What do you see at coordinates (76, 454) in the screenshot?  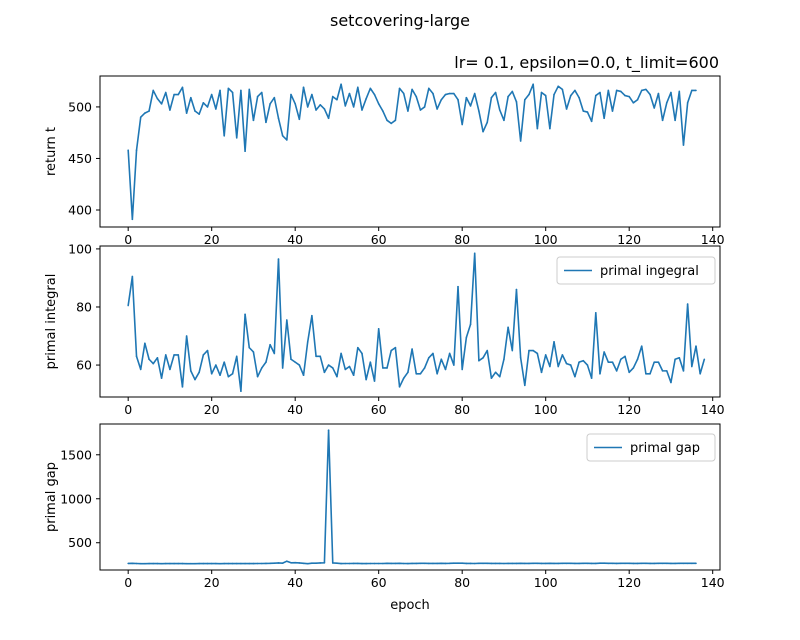 I see `y-tick-label: 1500` at bounding box center [76, 454].